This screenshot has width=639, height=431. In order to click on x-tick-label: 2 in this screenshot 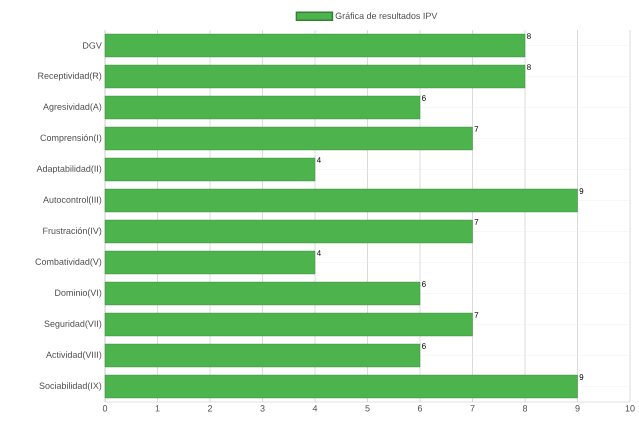, I will do `click(210, 408)`.